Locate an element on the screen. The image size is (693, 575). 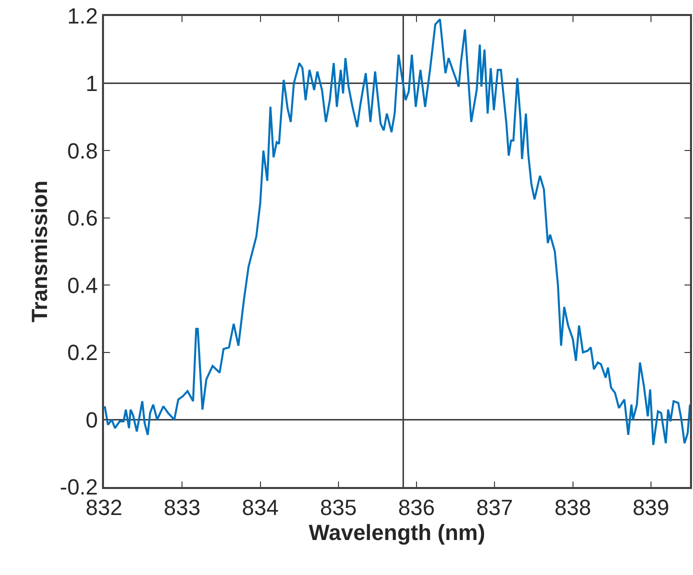
y-tick-label: 0.2 is located at coordinates (82, 353).